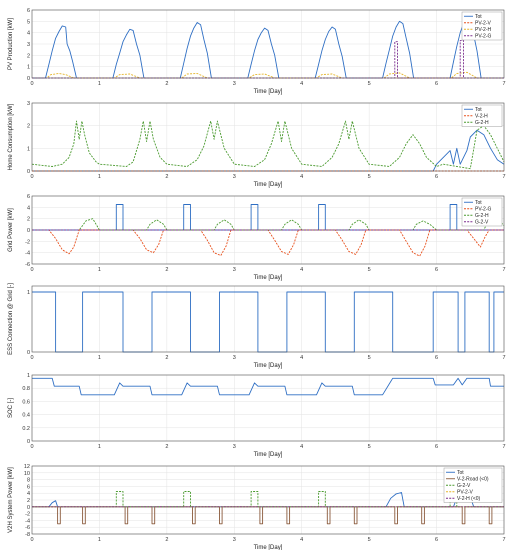 This screenshot has width=512, height=550. Describe the element at coordinates (27, 474) in the screenshot. I see `y-tick-label: 10` at that location.